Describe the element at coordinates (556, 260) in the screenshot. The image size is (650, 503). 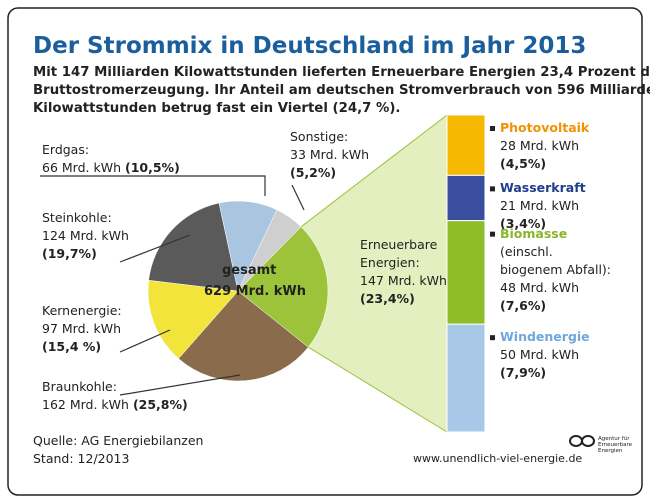
I see `note-label: (einschl. biogenem Abfall):` at that location.